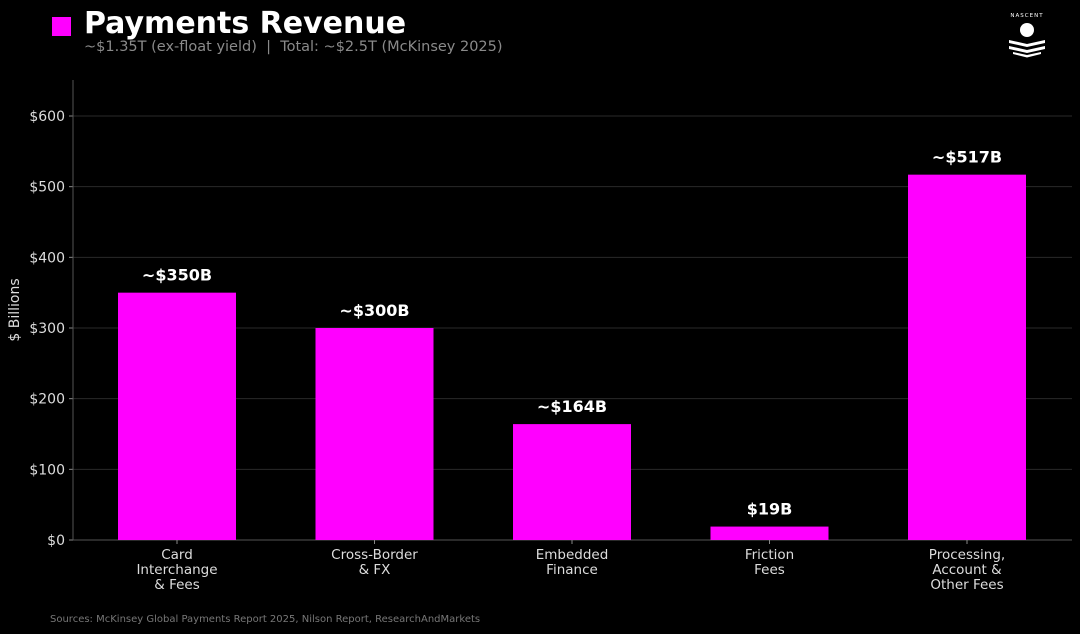 The height and width of the screenshot is (634, 1080). I want to click on legend-swatch, so click(61, 26).